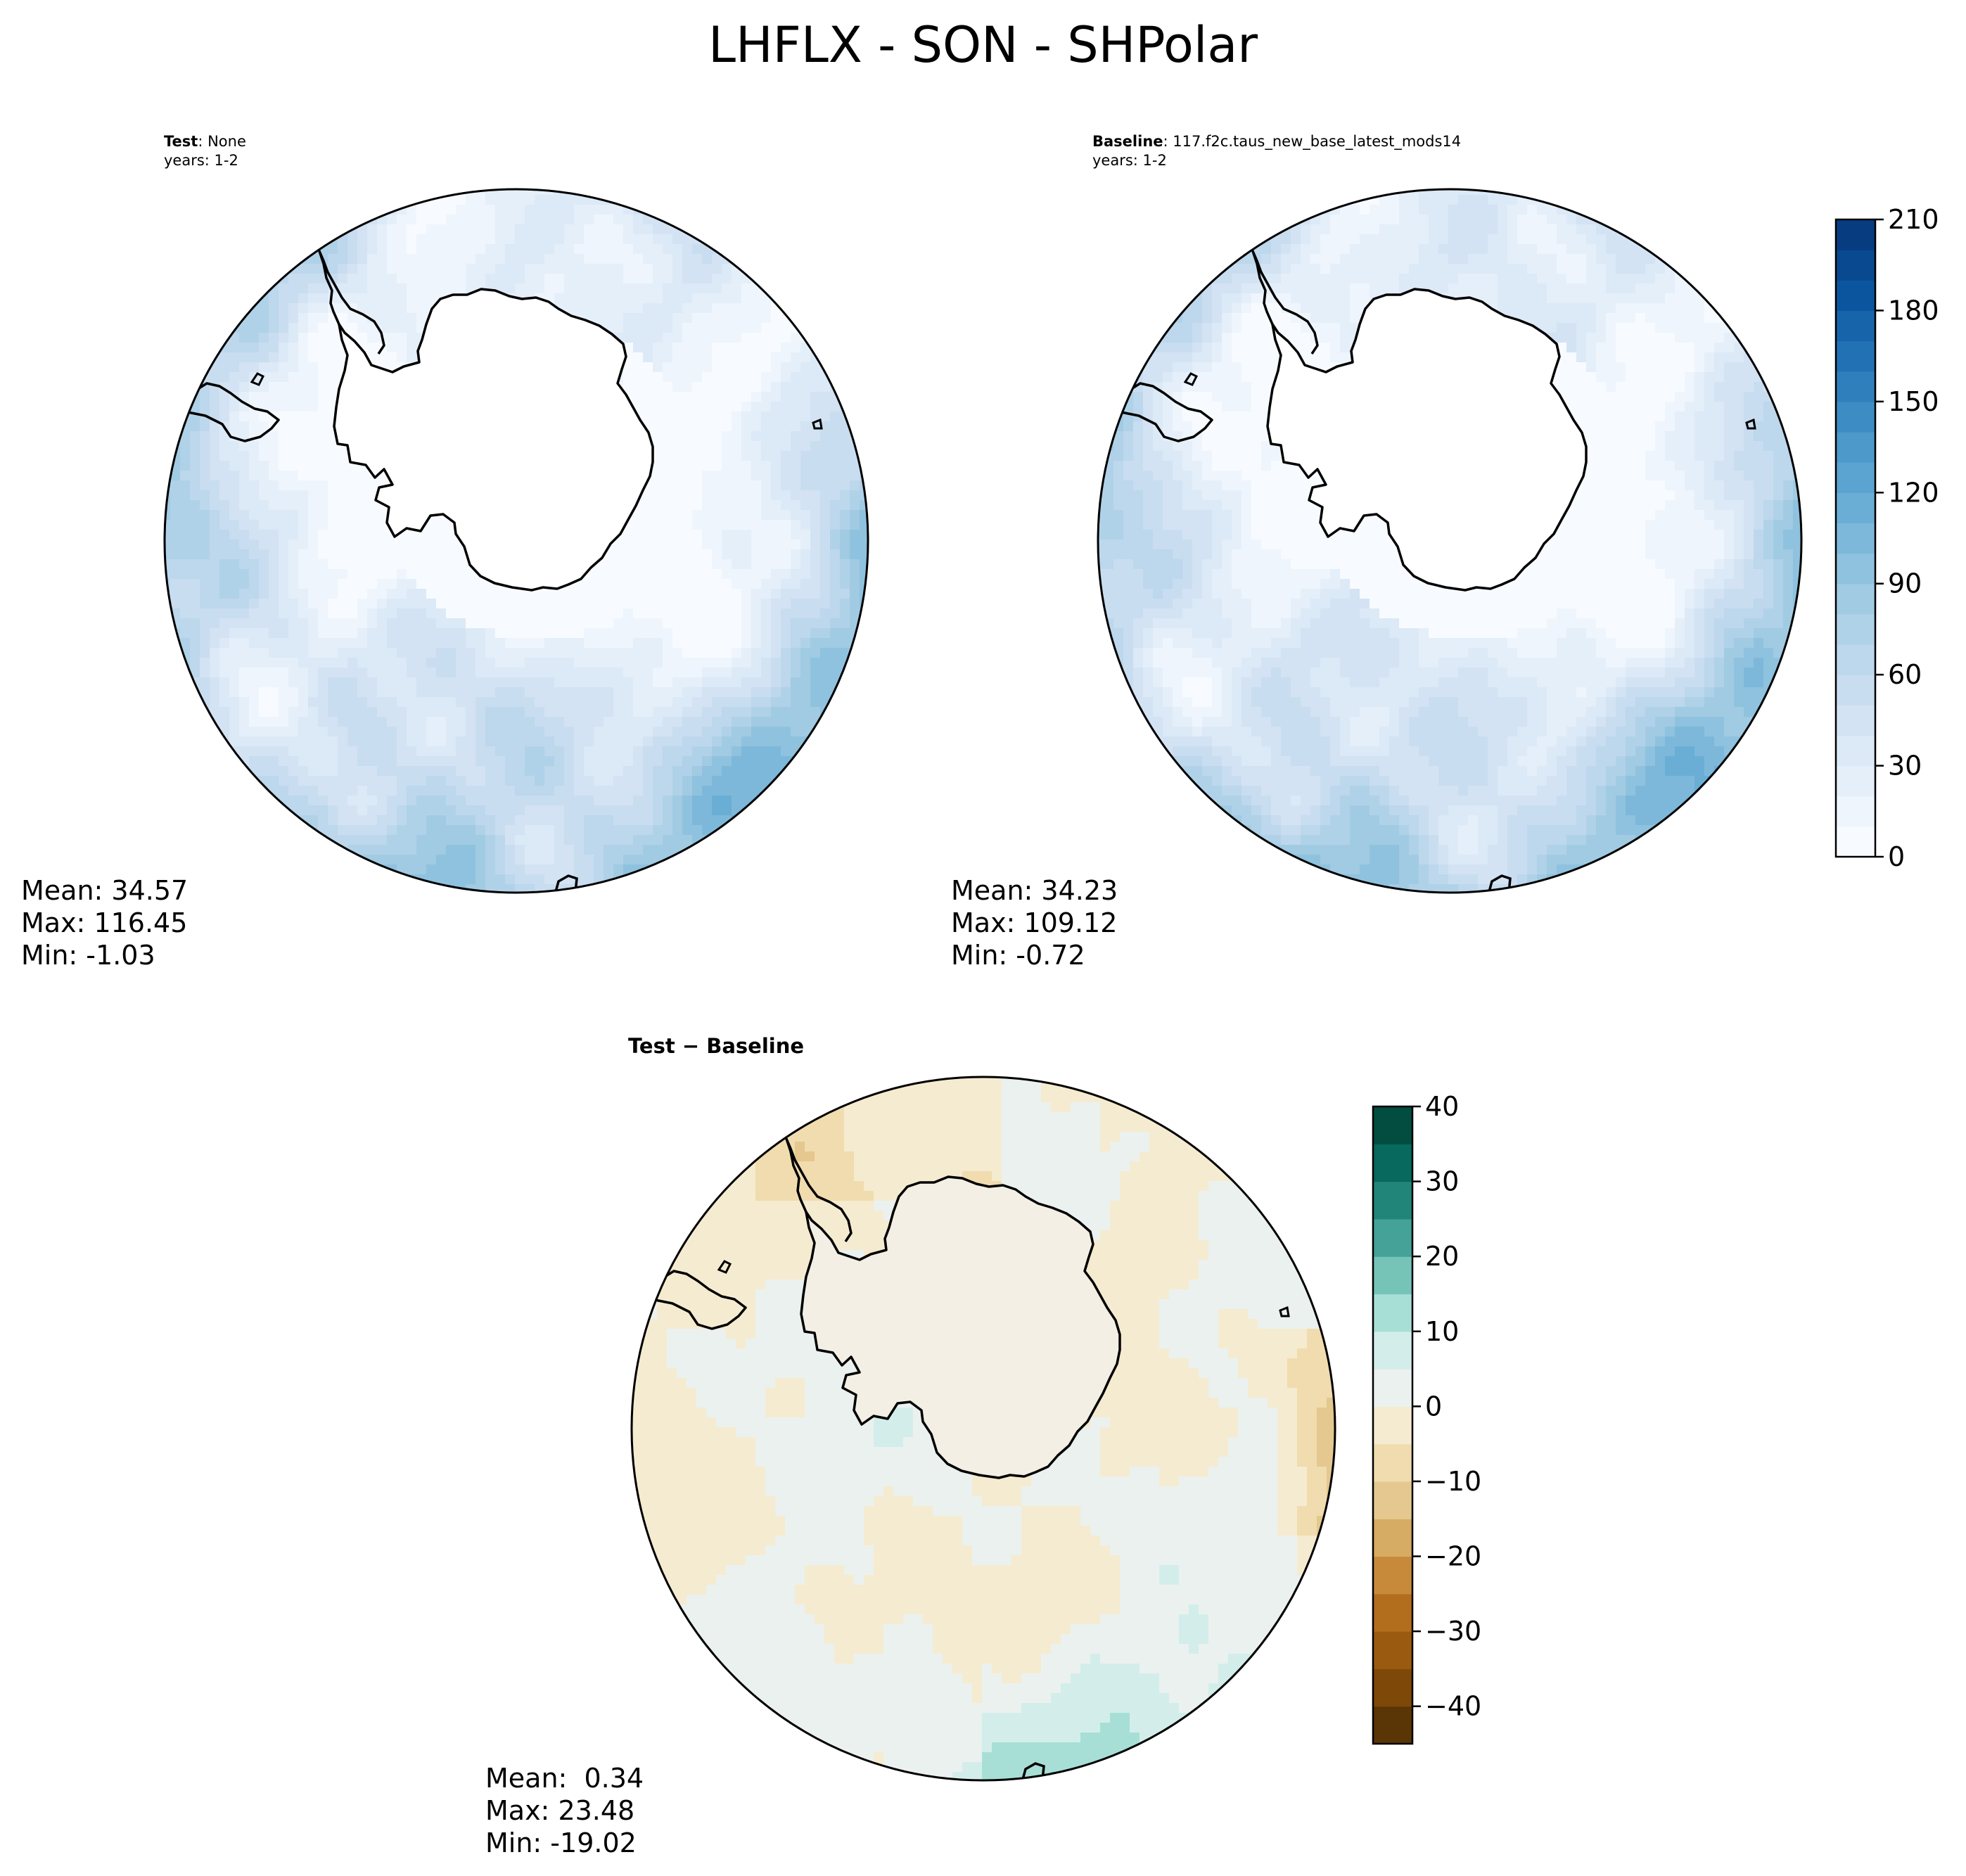 This screenshot has width=1966, height=1876. What do you see at coordinates (1913, 310) in the screenshot?
I see `top-colorbar-tick-label: 180` at bounding box center [1913, 310].